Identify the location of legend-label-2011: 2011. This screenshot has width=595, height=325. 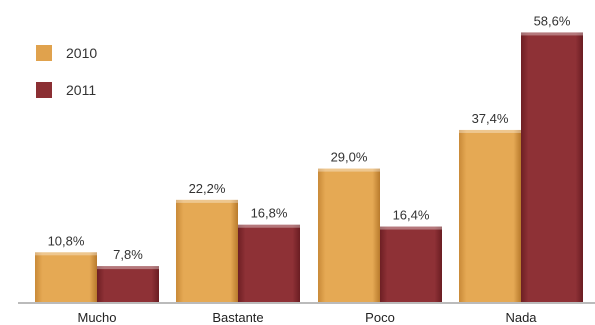
(81, 90).